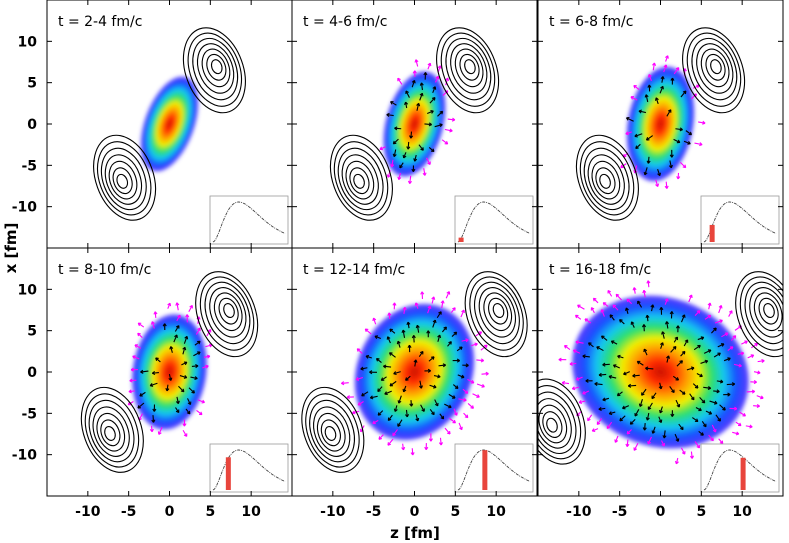 The image size is (789, 543). I want to click on panel-title: t = 12-14 fm/c, so click(354, 270).